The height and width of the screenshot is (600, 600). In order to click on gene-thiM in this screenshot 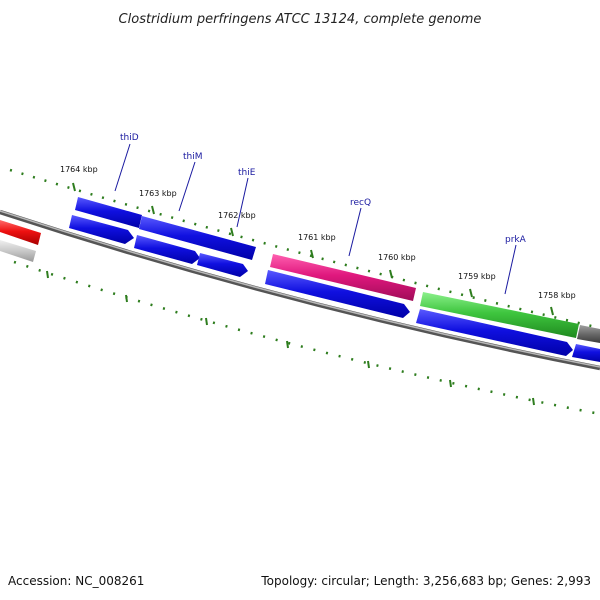, I will do `click(197, 238)`.